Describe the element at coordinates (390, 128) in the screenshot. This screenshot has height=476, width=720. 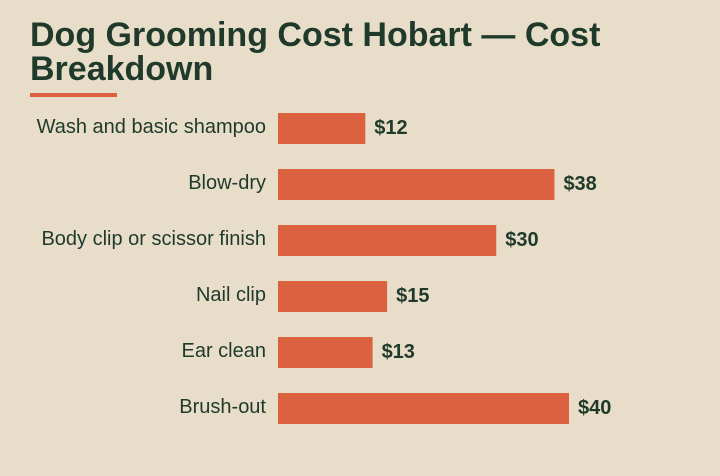
I see `value-label: $12` at that location.